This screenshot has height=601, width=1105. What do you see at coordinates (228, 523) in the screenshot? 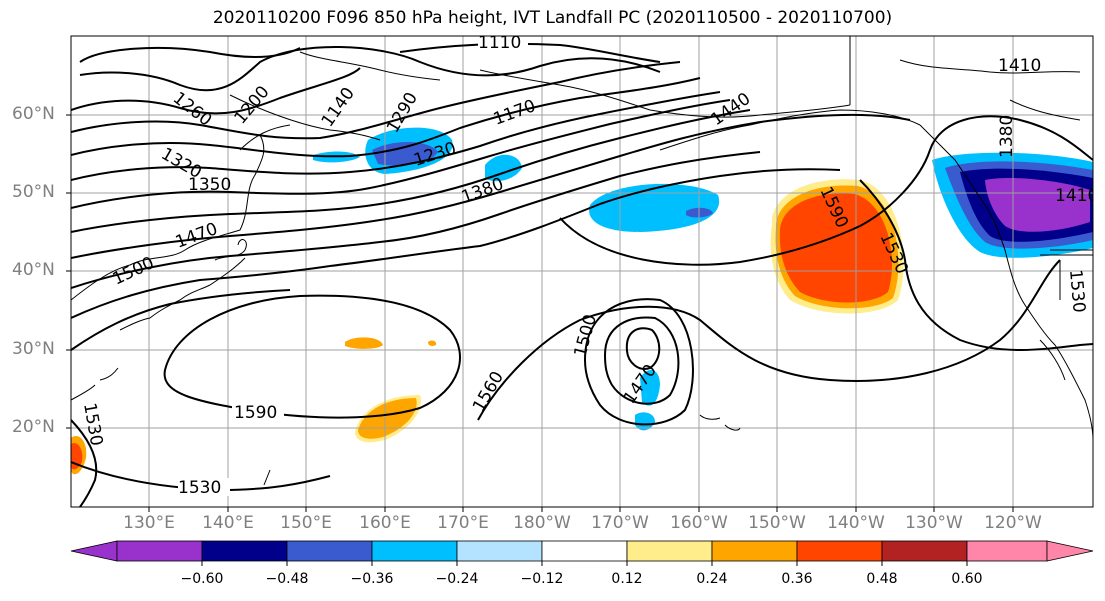
I see `lon-label: 140°E` at bounding box center [228, 523].